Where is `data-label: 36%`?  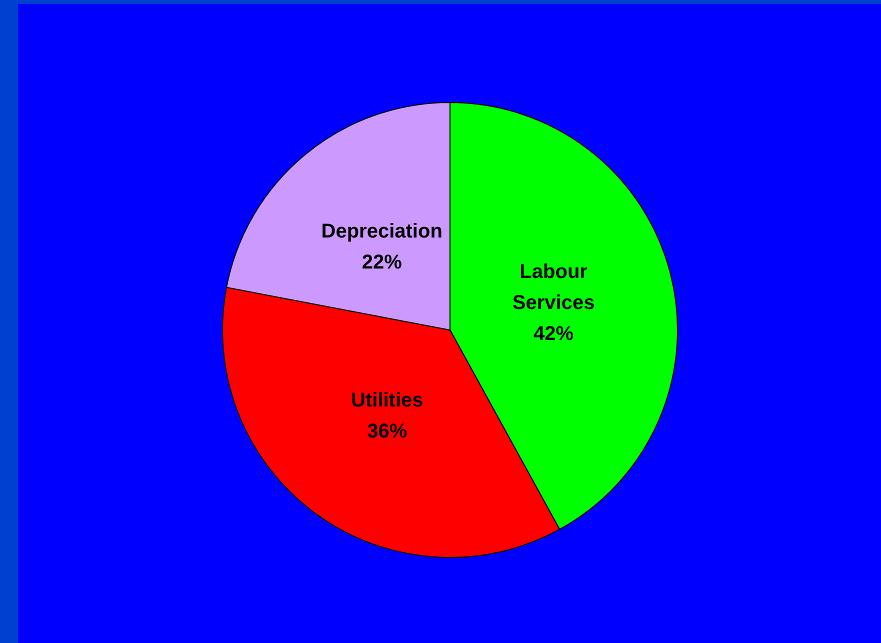 data-label: 36% is located at coordinates (387, 431).